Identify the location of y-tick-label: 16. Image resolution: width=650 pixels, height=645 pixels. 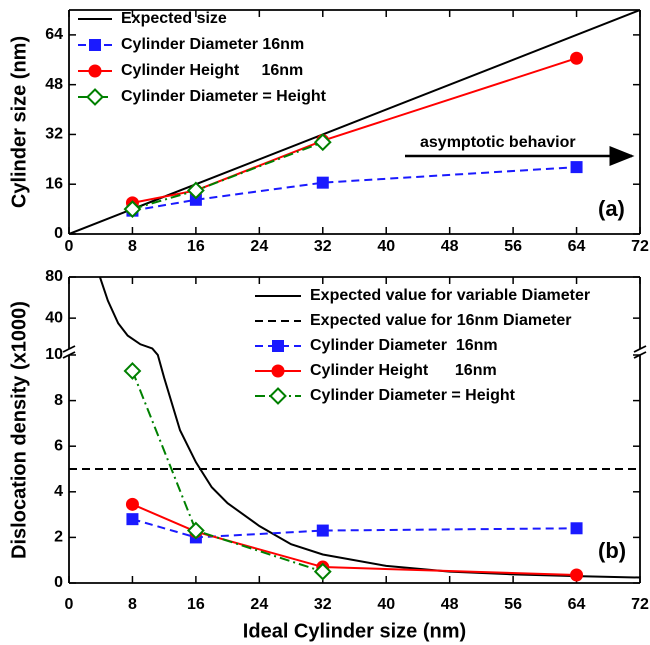
(54, 183).